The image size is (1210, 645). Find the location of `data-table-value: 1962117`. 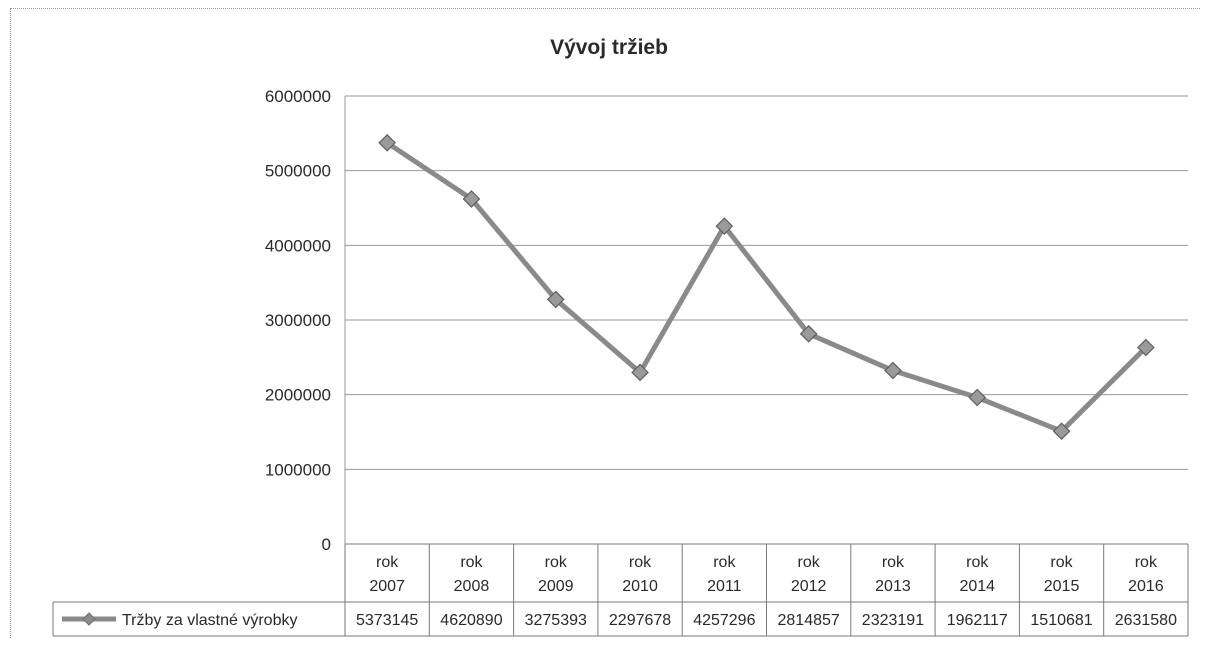

data-table-value: 1962117 is located at coordinates (977, 620).